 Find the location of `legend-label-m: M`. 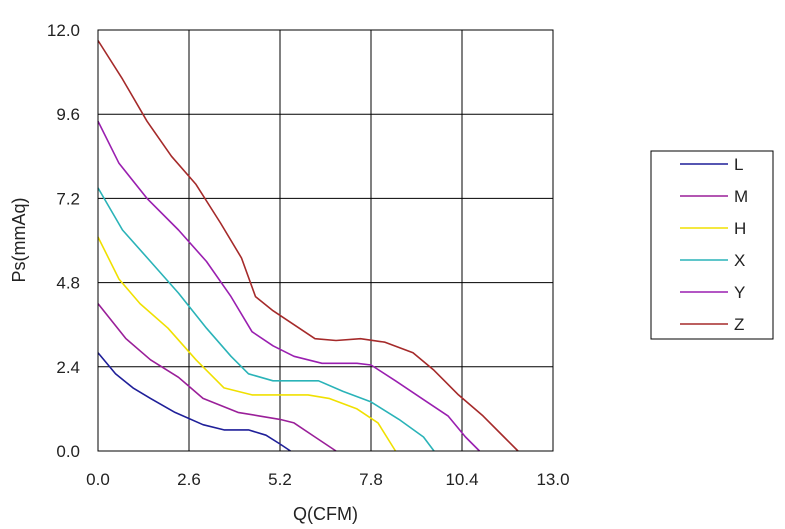

legend-label-m: M is located at coordinates (741, 196).